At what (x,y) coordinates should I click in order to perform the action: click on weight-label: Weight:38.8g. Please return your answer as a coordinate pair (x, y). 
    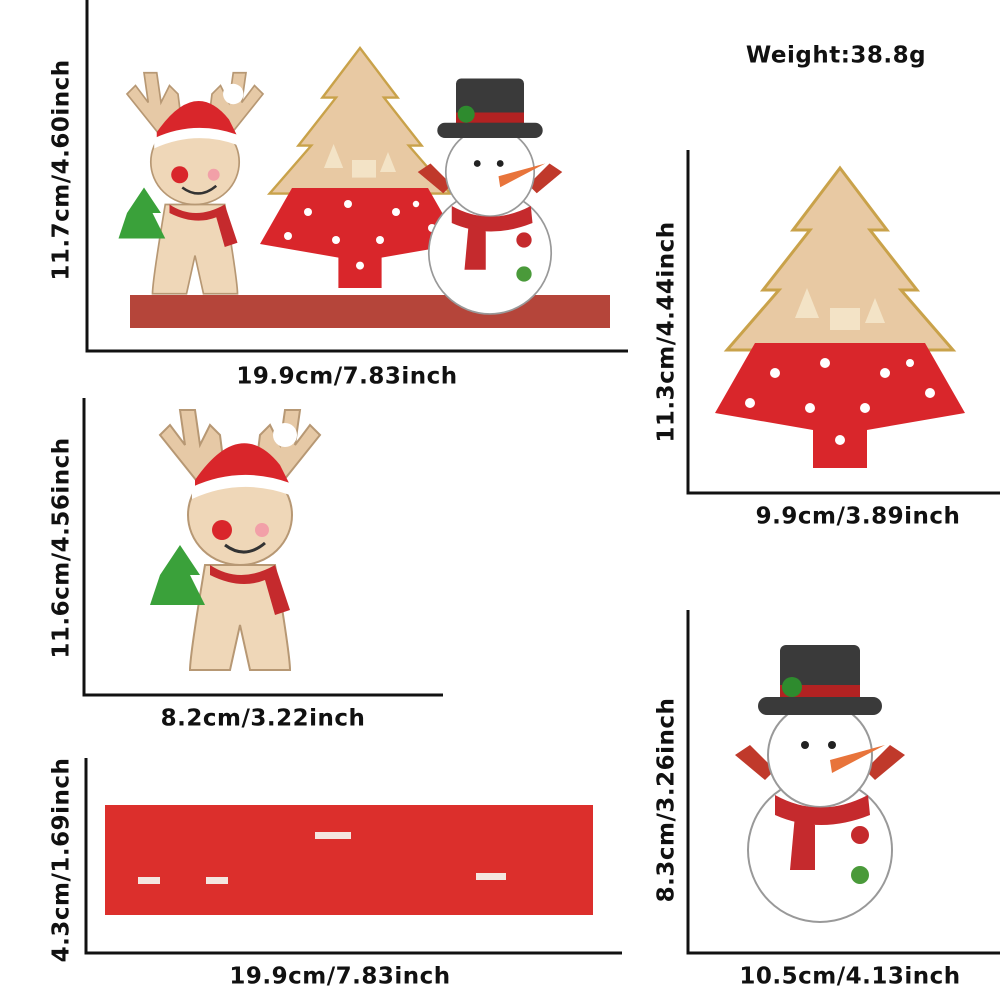
    Looking at the image, I should click on (836, 56).